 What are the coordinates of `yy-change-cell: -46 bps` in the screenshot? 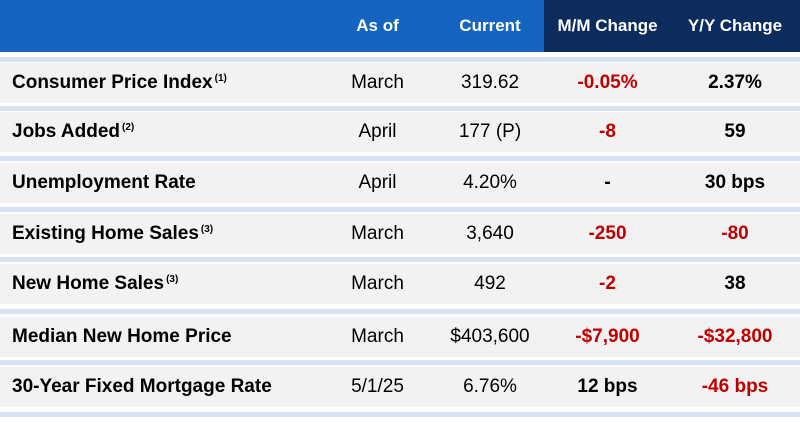 It's located at (735, 386).